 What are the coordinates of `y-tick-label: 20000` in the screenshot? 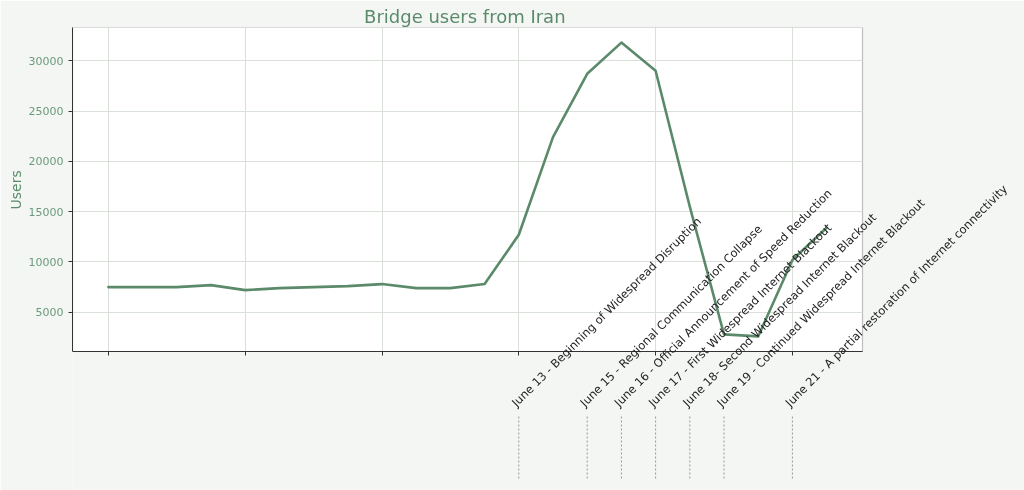 It's located at (46, 162).